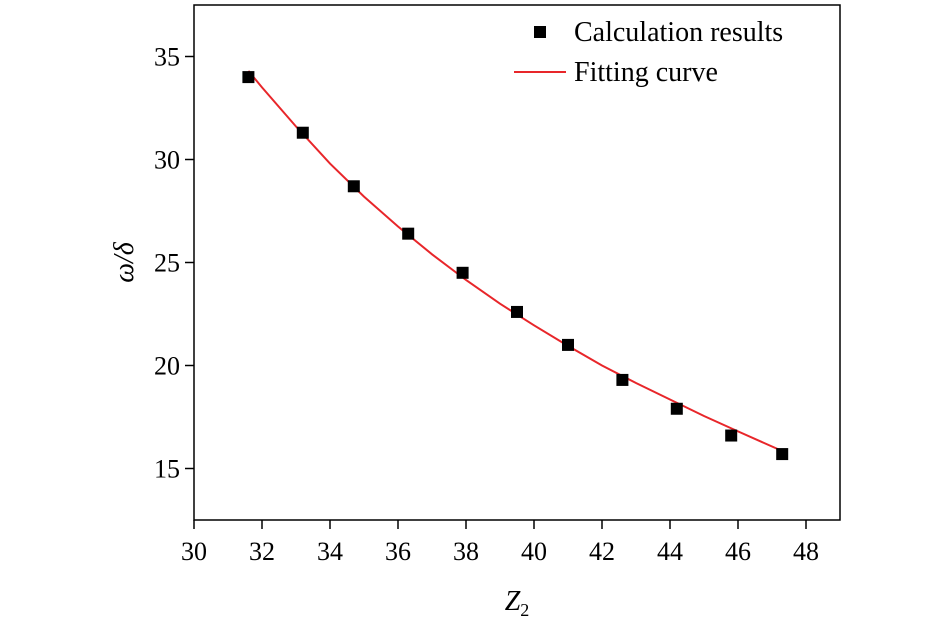 This screenshot has width=945, height=623. I want to click on legend-marker-calculation-results, so click(540, 32).